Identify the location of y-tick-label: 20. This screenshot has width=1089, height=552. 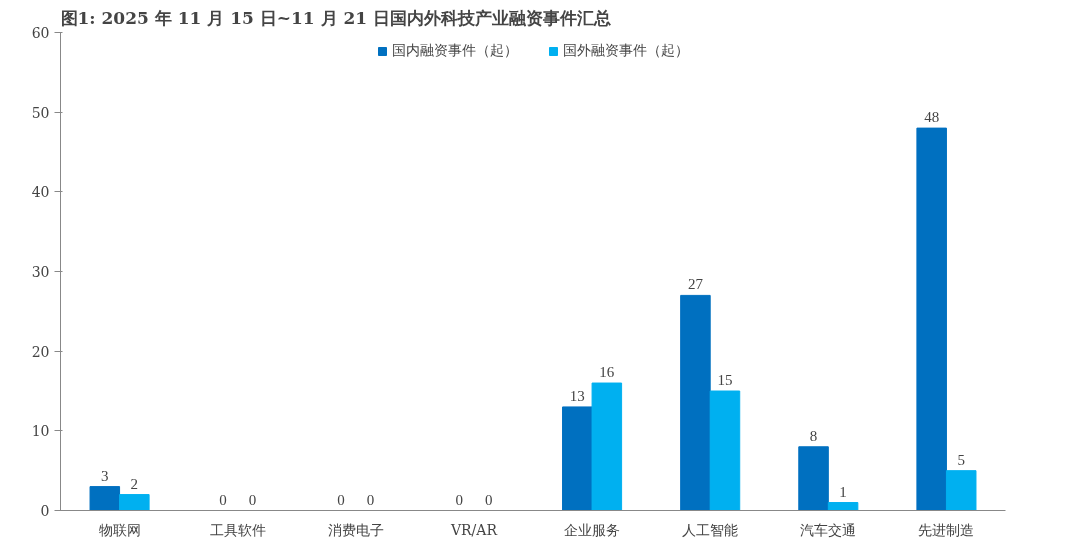
(40, 351).